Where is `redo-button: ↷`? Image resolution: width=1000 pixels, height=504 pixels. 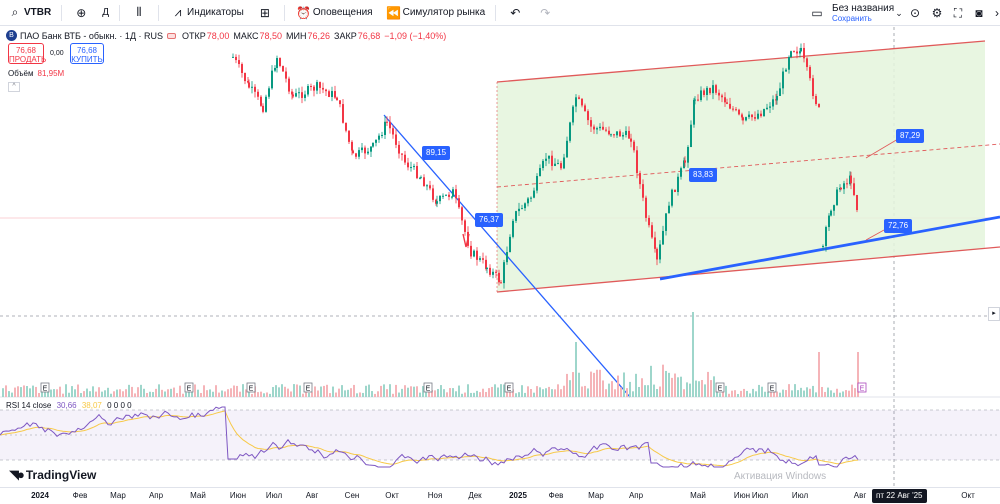
redo-button: ↷ is located at coordinates (545, 13).